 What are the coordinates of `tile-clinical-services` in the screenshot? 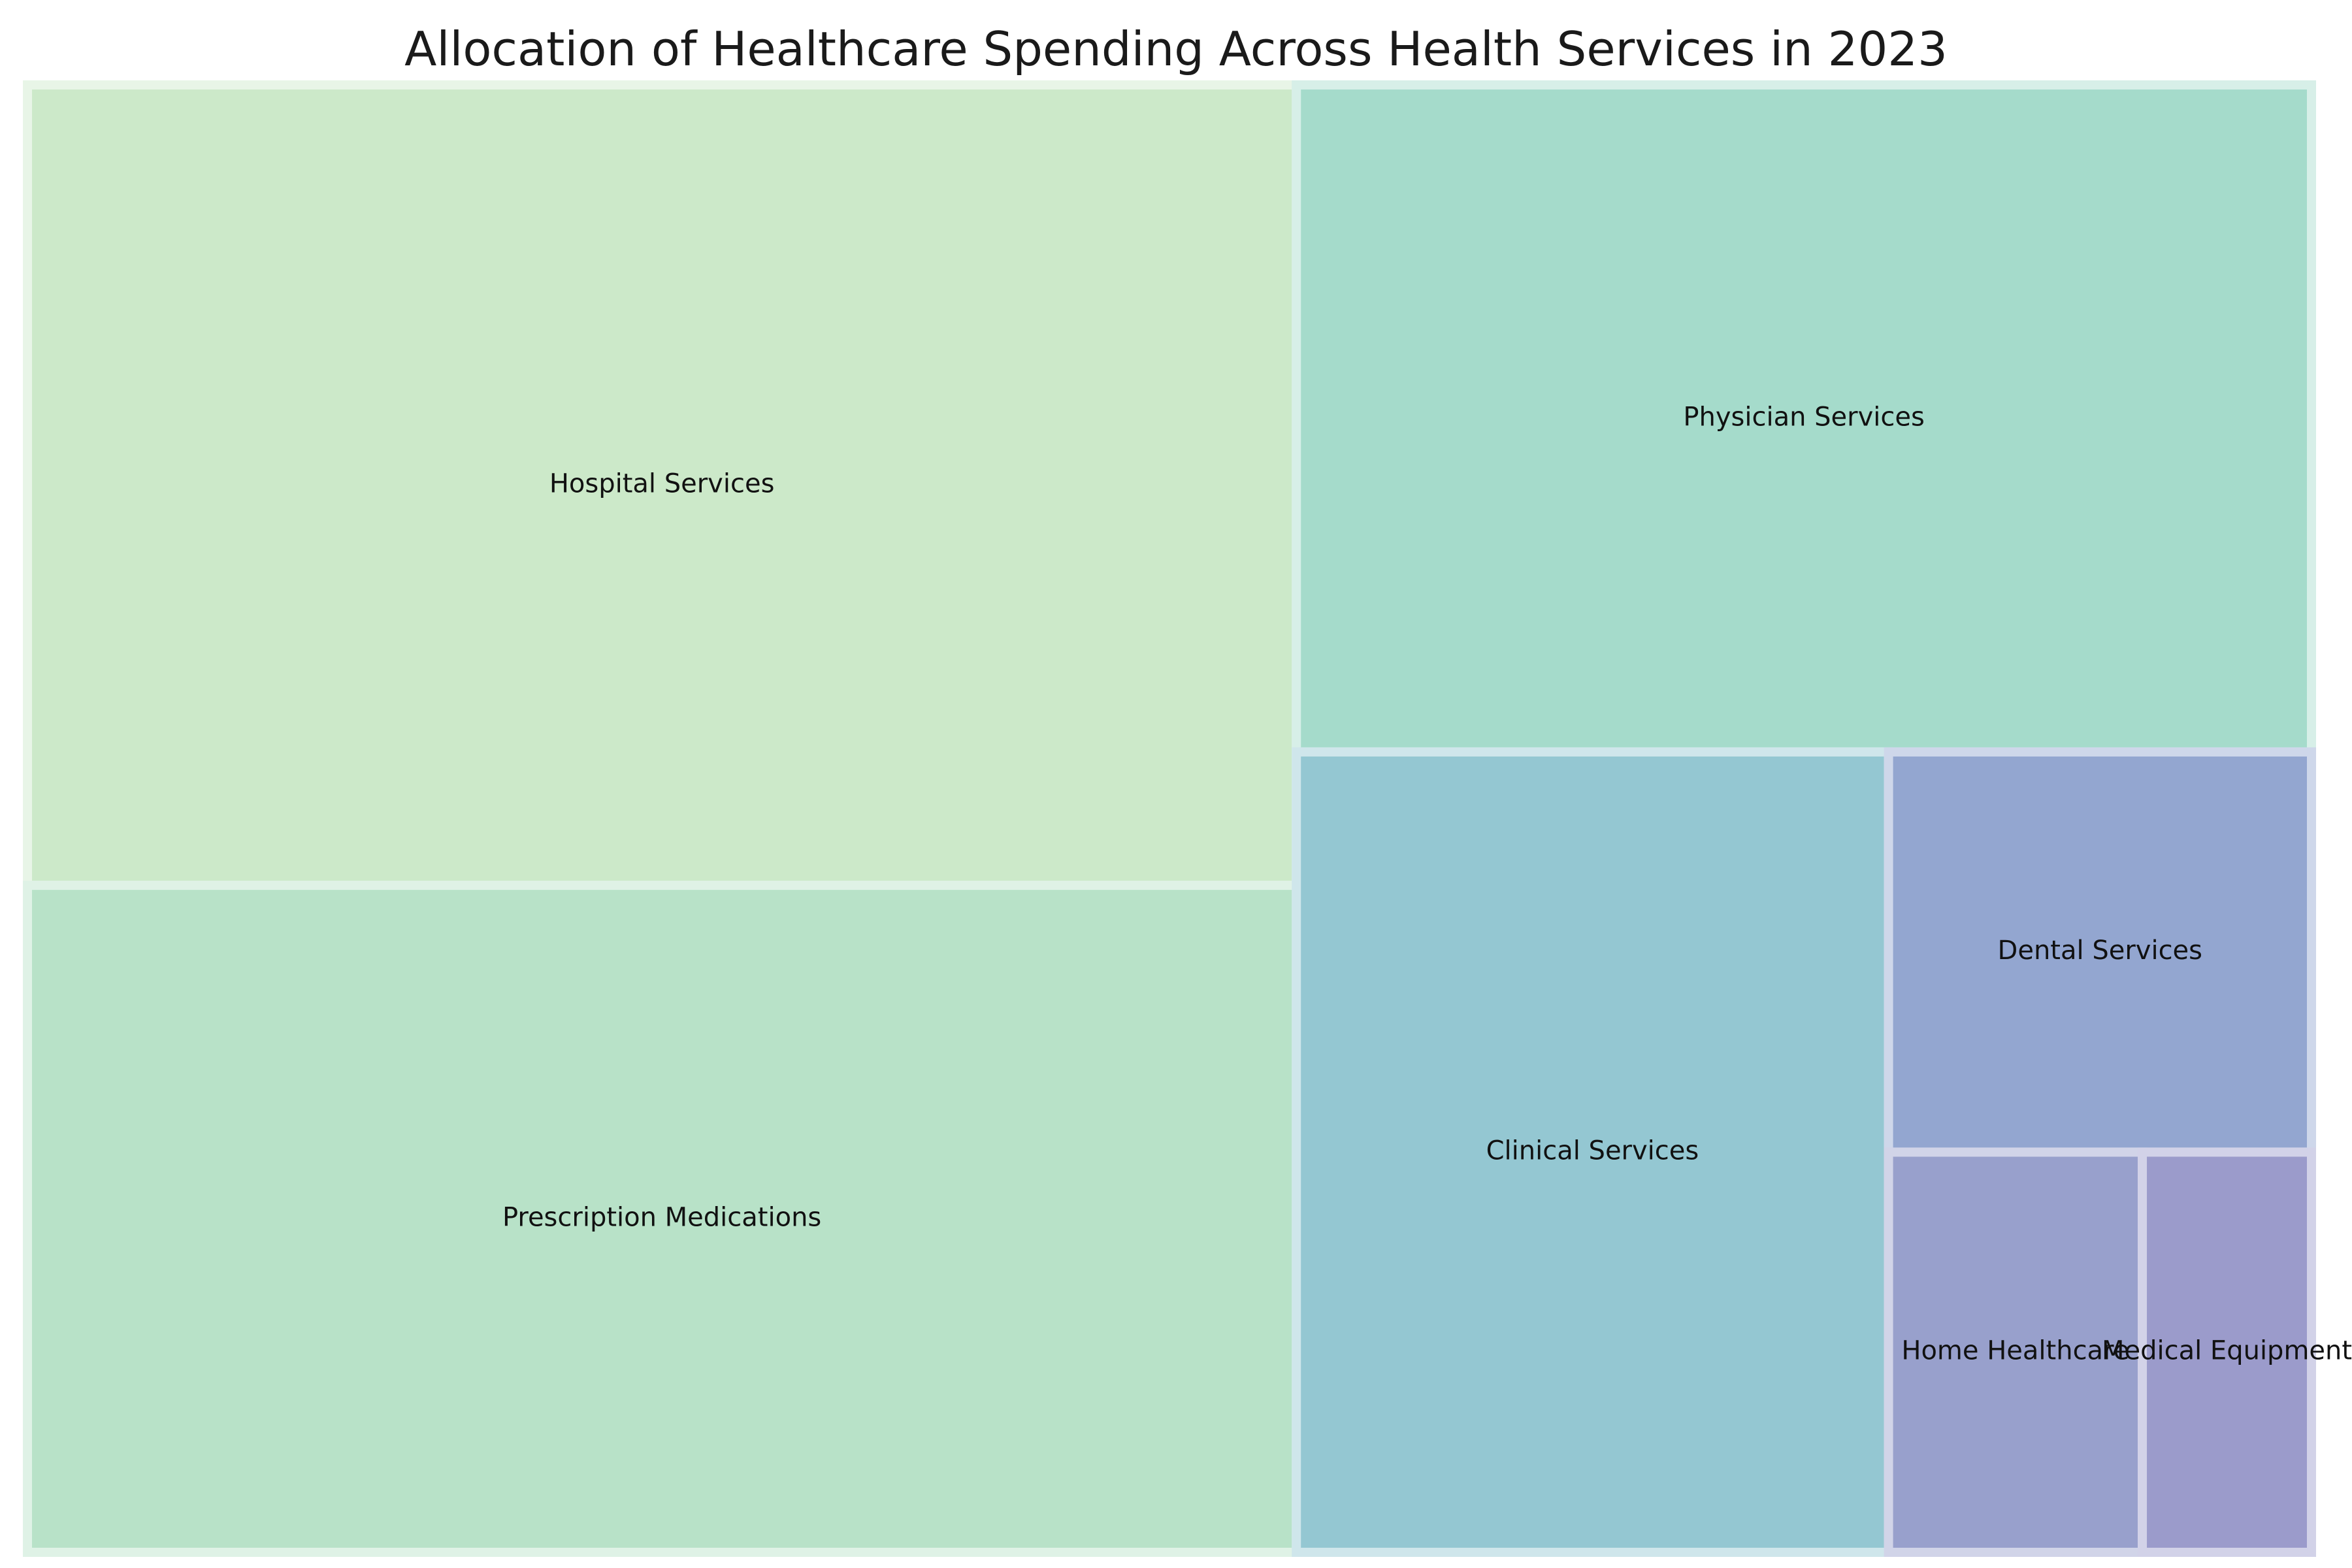 It's located at (1592, 1152).